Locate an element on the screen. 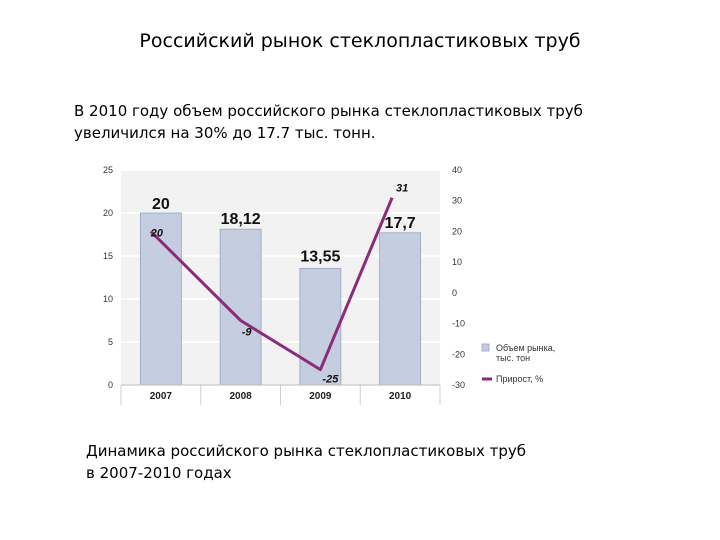 The image size is (720, 540). intro-line-2: увеличился на 30% до 17.7 тыс. тонн. is located at coordinates (225, 133).